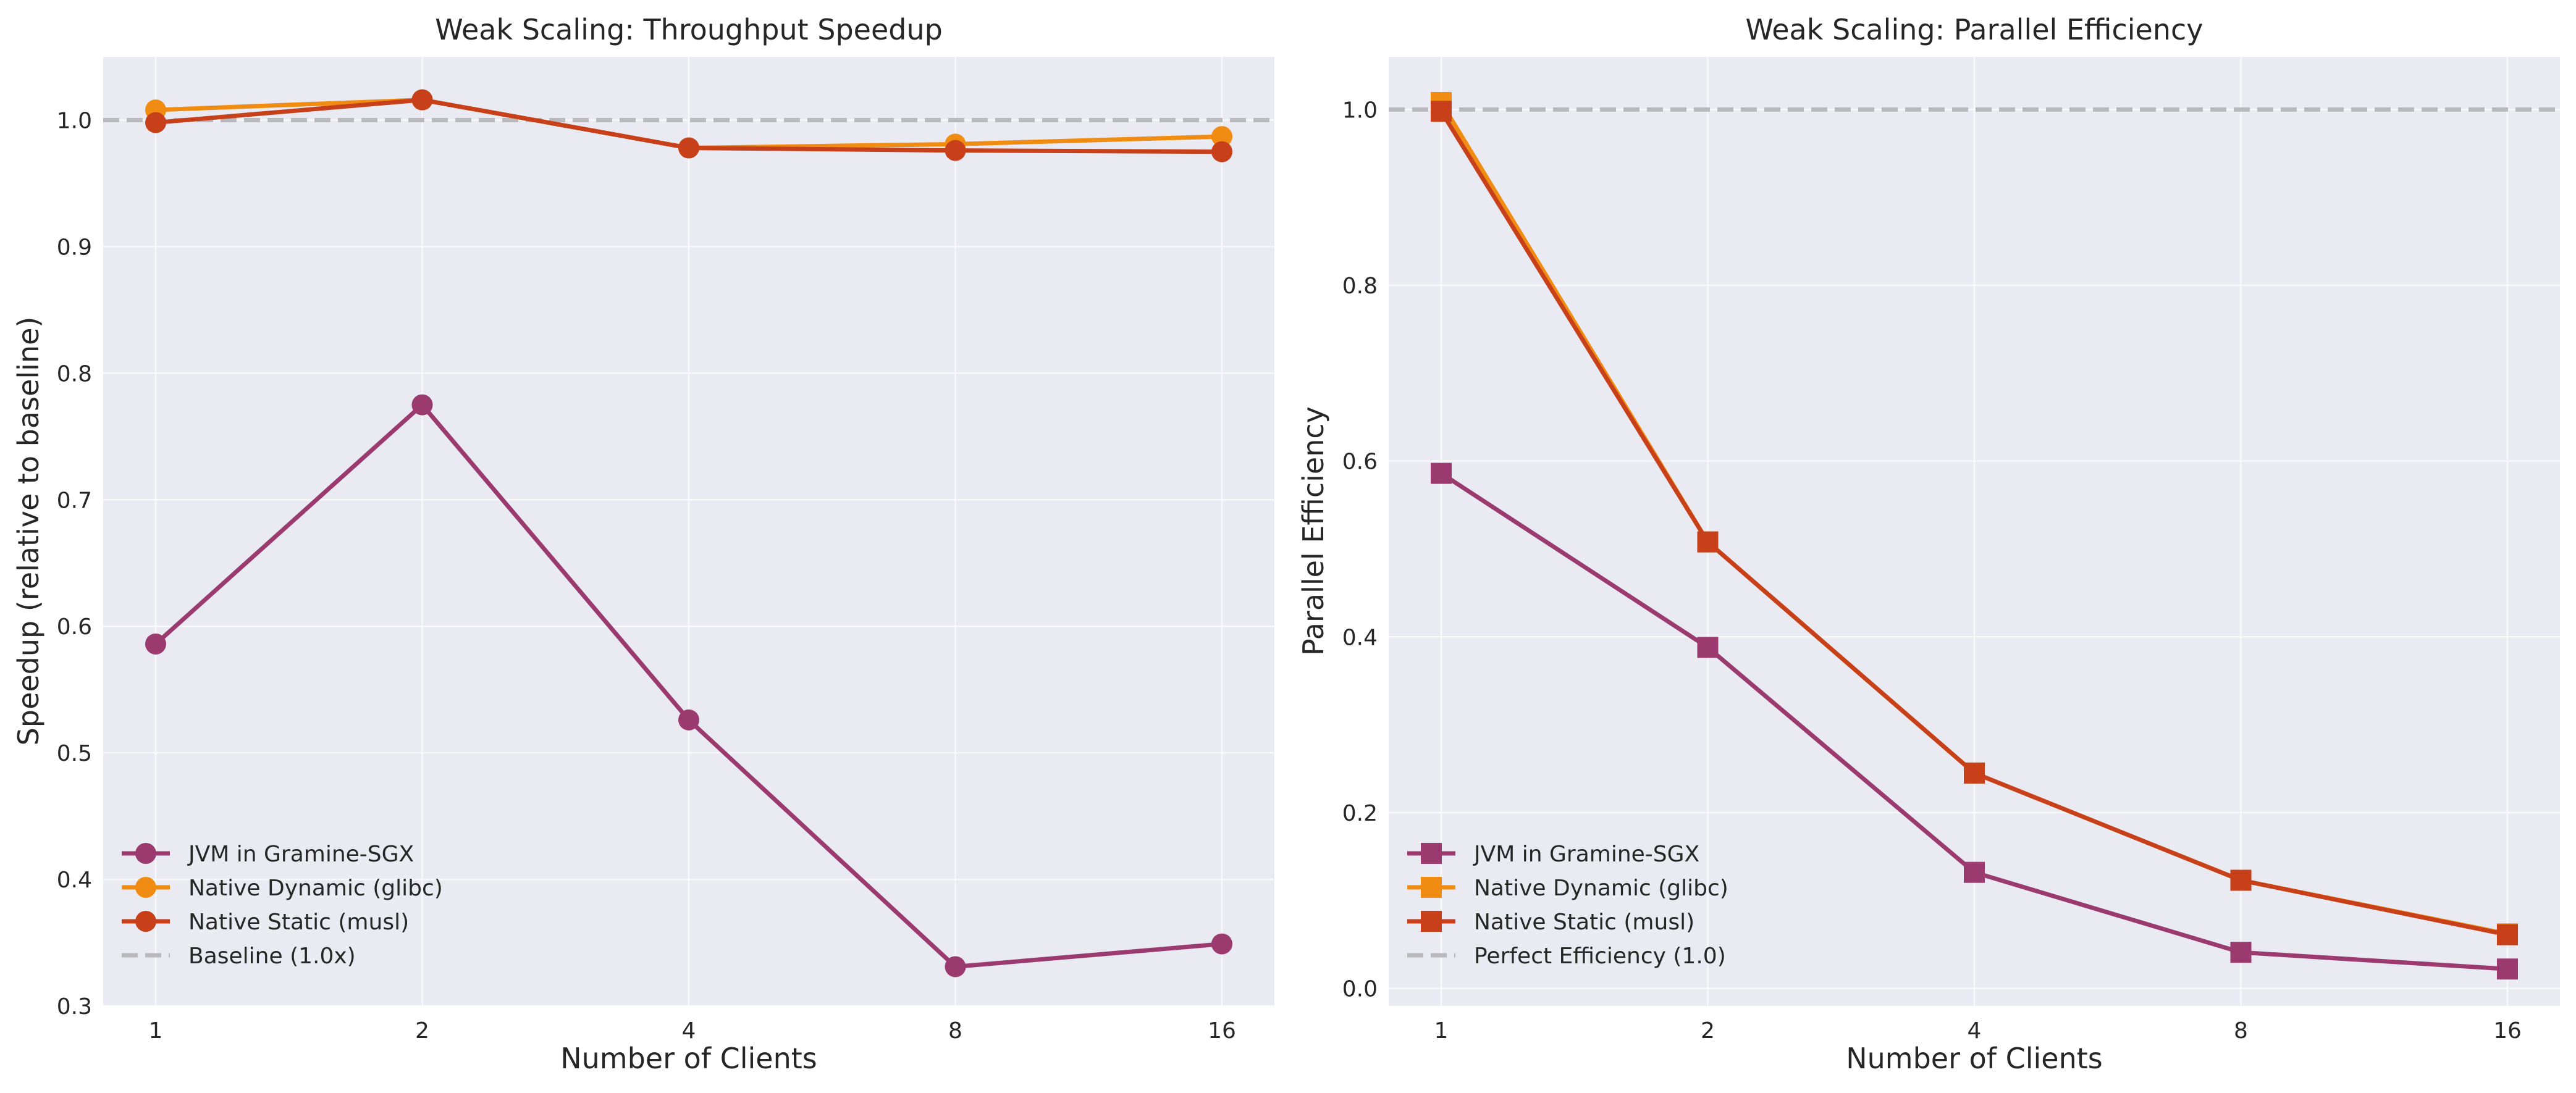 This screenshot has height=1093, width=2576. Describe the element at coordinates (1360, 813) in the screenshot. I see `y-tick-label: 0.2` at that location.